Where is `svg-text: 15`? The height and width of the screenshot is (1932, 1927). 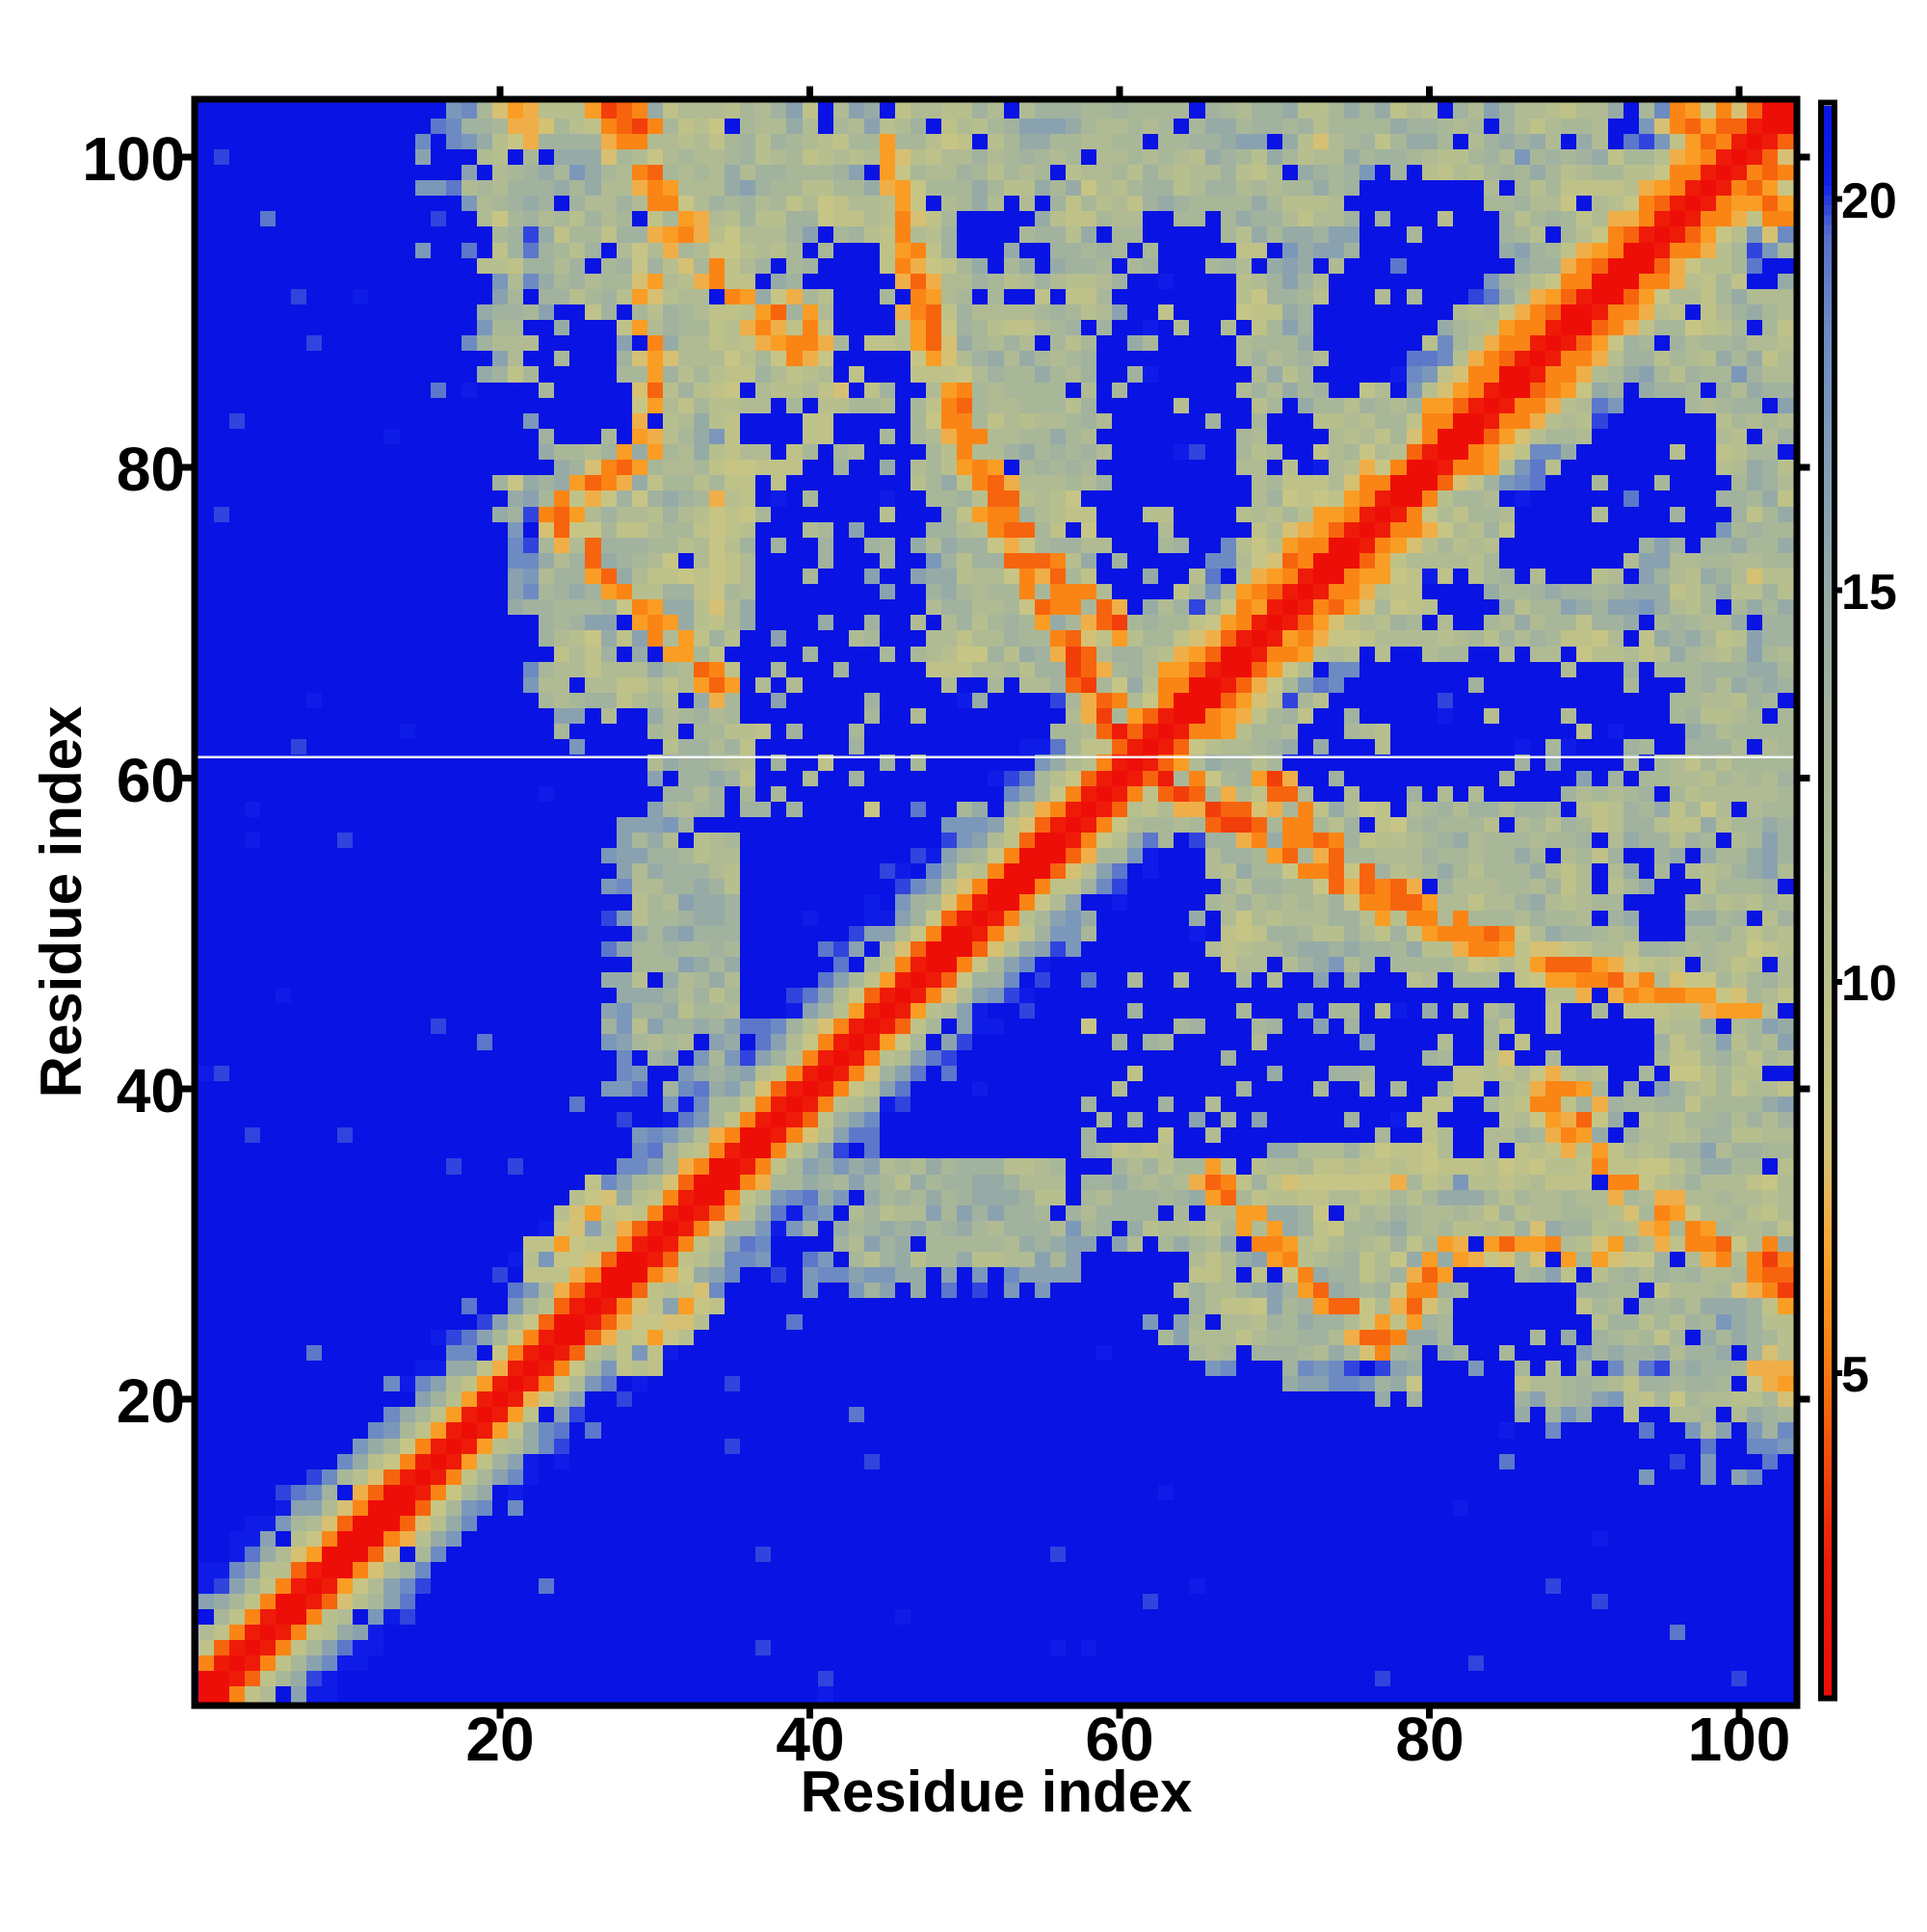 svg-text: 15 is located at coordinates (1869, 593).